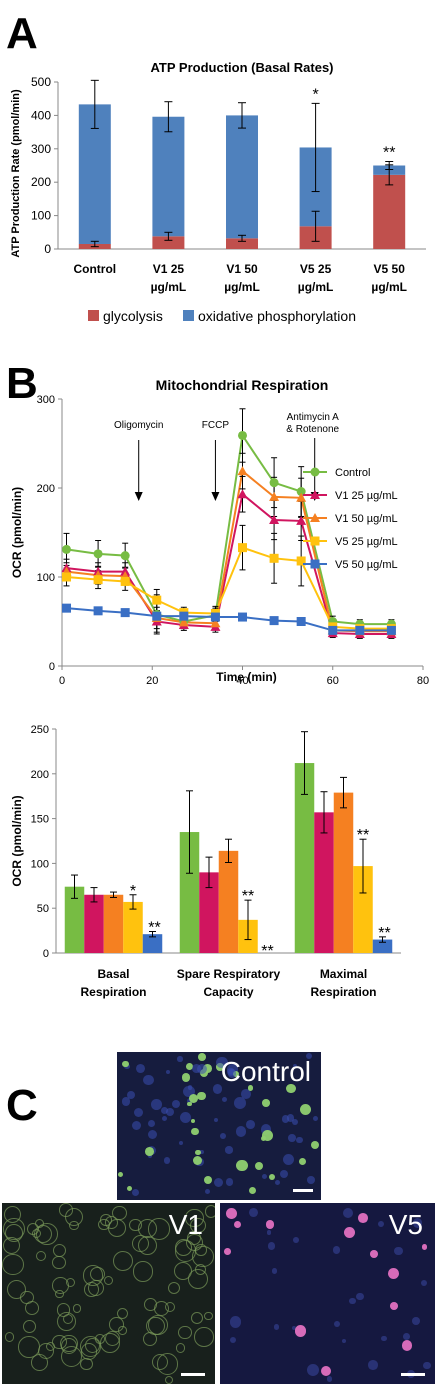 This screenshot has width=437, height=1392. Describe the element at coordinates (47, 249) in the screenshot. I see `y-tick-label: 0` at that location.